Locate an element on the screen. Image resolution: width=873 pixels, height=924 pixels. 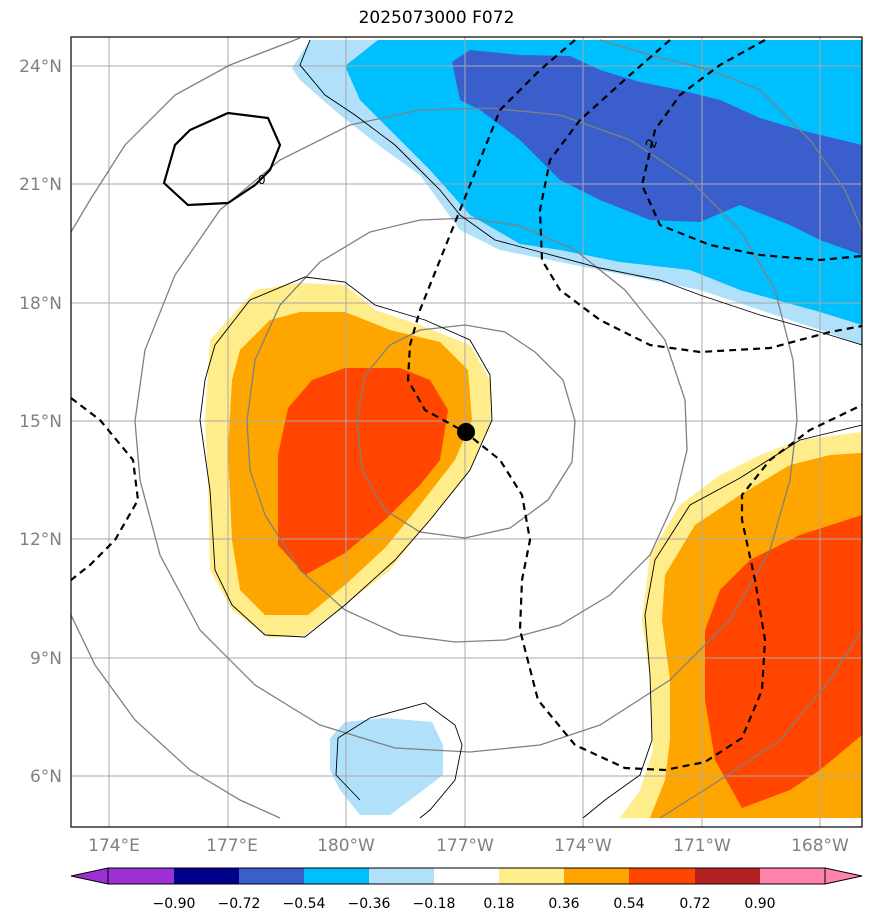
lat-label-18n: 18°N is located at coordinates (40, 304).